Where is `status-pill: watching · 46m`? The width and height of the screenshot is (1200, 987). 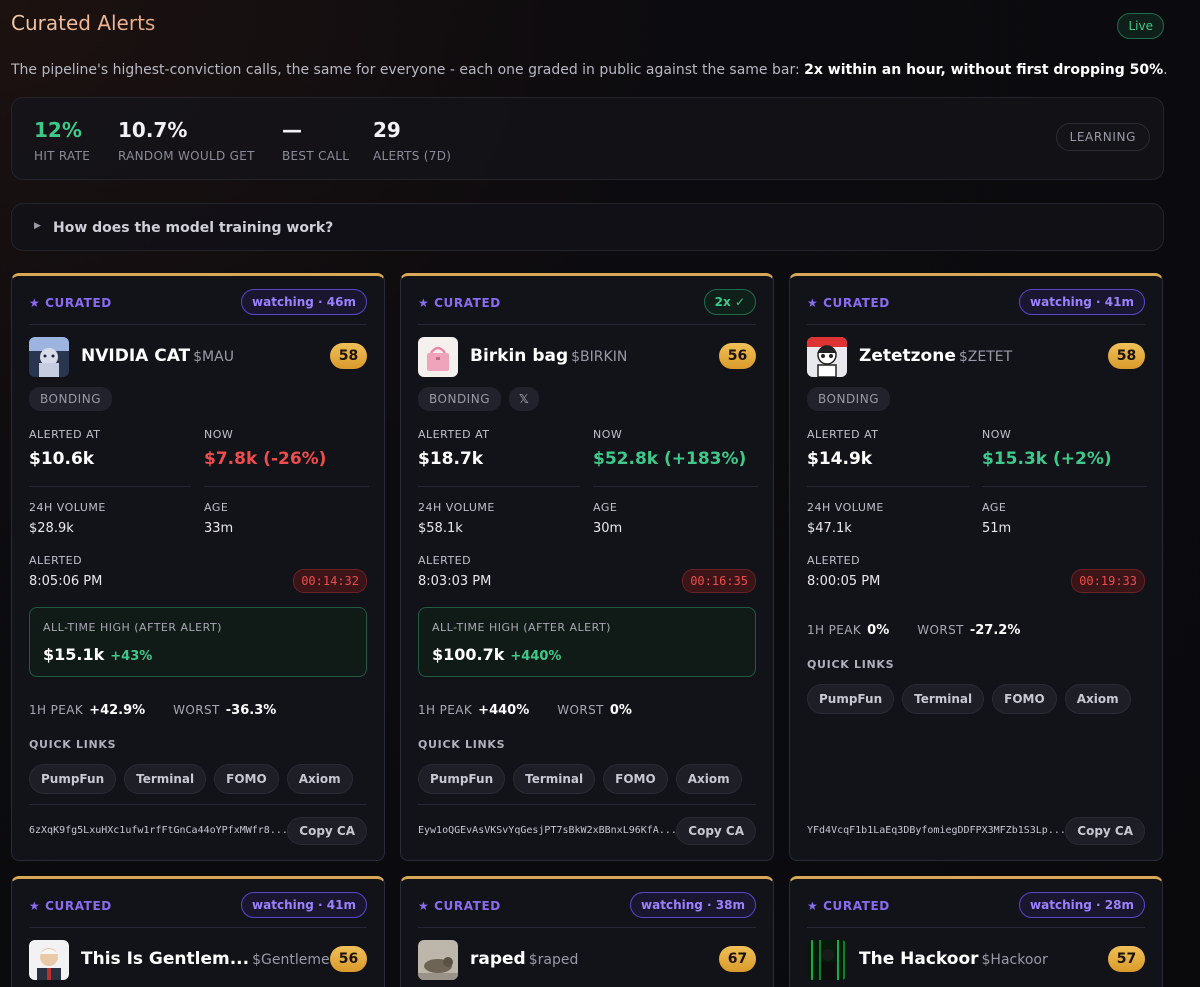
status-pill: watching · 46m is located at coordinates (304, 302).